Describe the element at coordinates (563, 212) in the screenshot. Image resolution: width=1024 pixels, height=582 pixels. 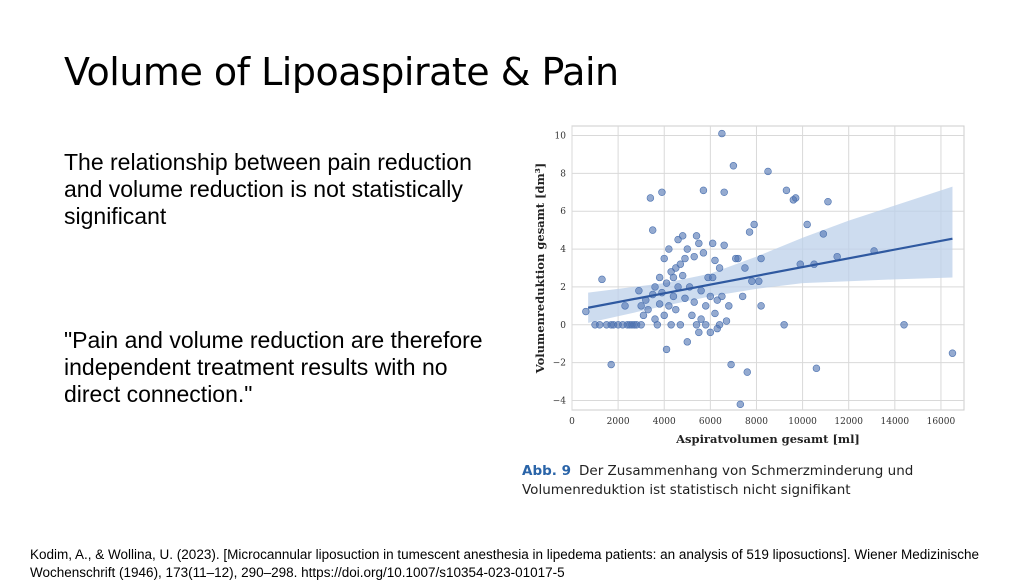
I see `y-tick-label: 6` at that location.